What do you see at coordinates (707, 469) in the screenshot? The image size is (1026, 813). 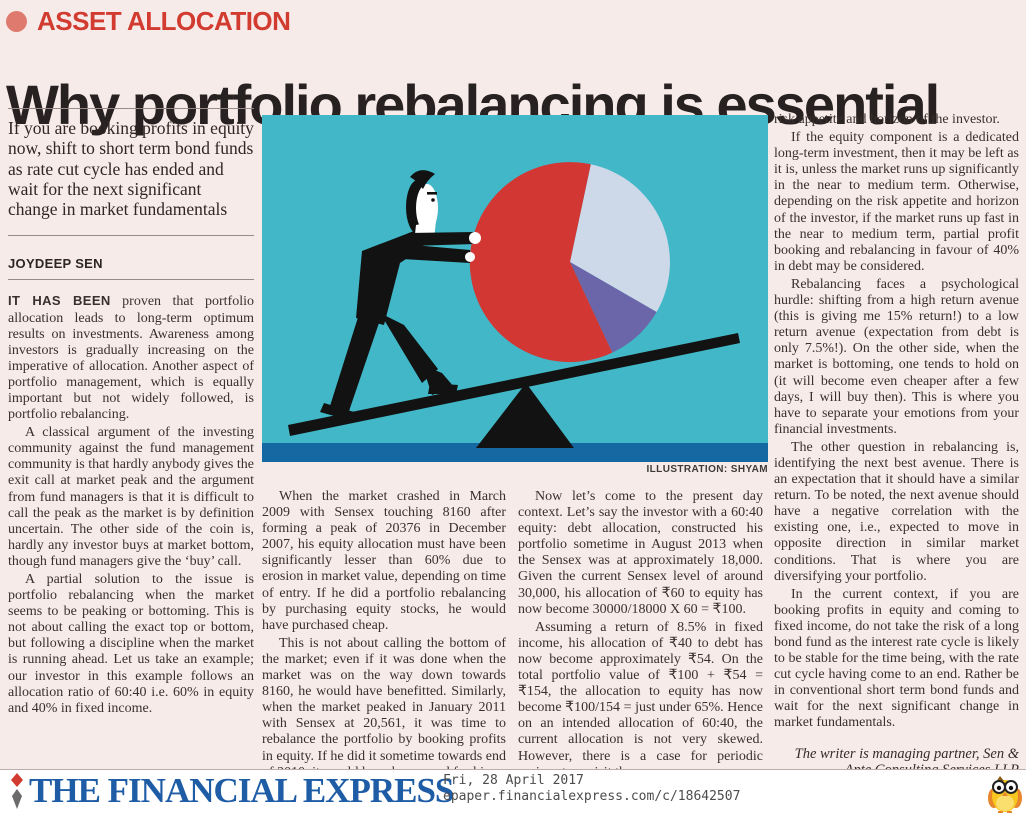 I see `illustration-credit: ILLUSTRATION: SHYAM` at bounding box center [707, 469].